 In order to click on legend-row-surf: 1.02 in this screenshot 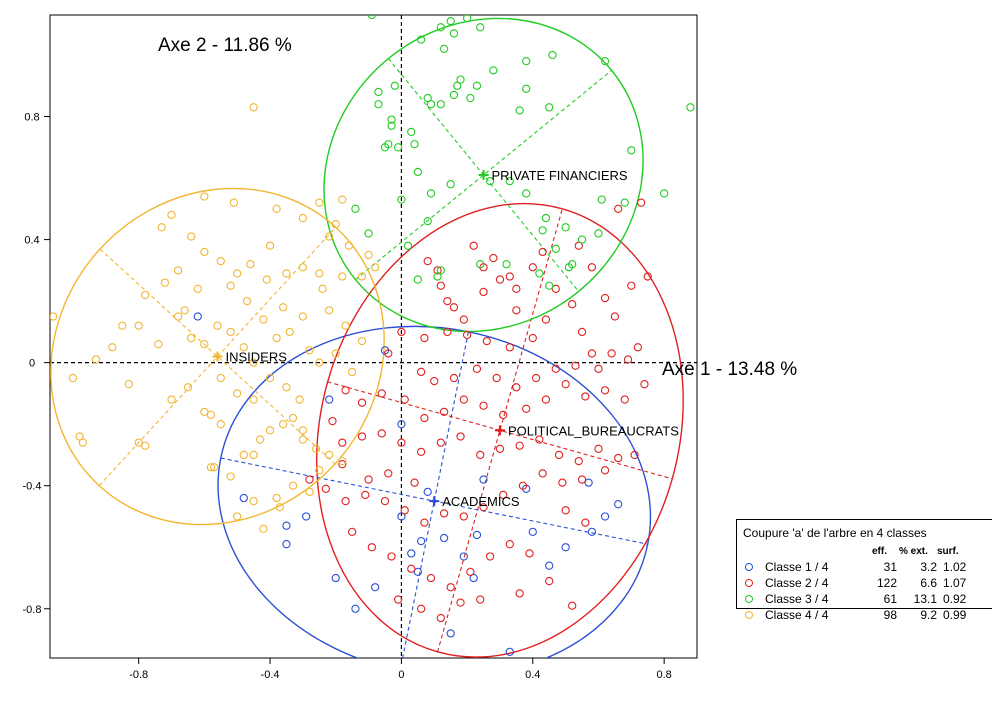, I will do `click(955, 567)`.